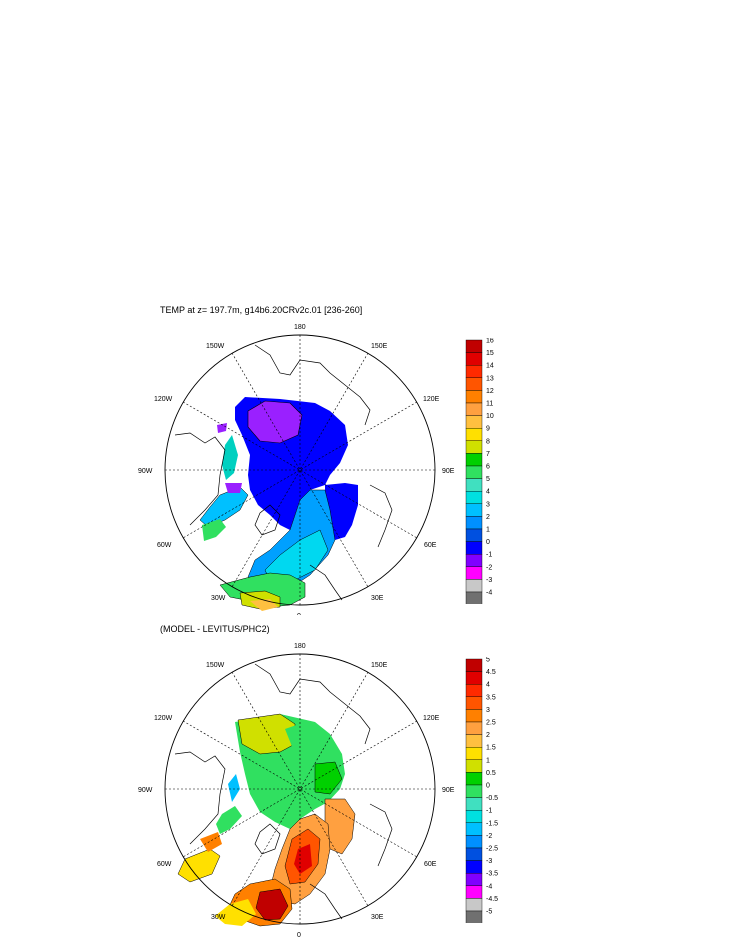  I want to click on colorbar-label: 1.5, so click(491, 748).